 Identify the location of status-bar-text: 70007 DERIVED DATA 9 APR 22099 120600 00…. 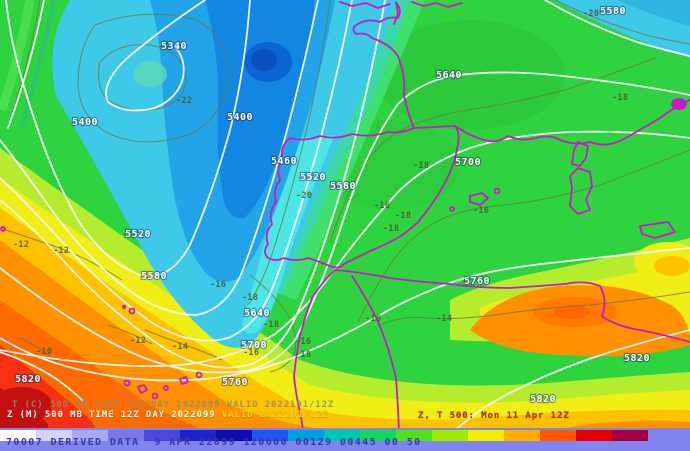
(214, 442).